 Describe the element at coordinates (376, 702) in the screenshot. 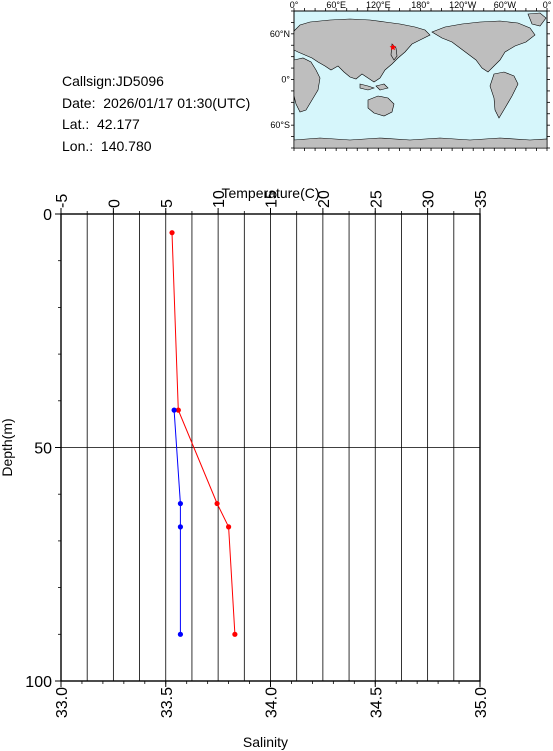

I see `salinity-tick-label: 34.5` at that location.